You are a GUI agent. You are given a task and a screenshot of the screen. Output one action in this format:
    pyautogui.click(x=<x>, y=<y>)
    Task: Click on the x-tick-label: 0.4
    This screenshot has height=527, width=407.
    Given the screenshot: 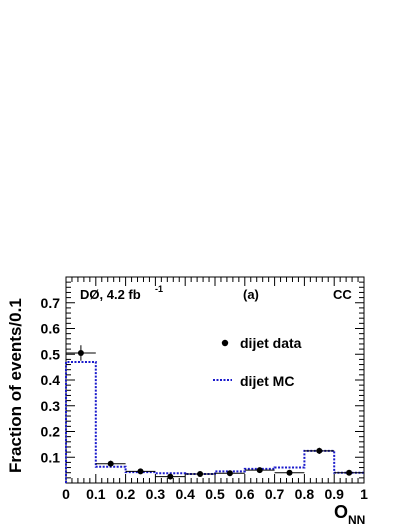 What is the action you would take?
    pyautogui.click(x=185, y=494)
    